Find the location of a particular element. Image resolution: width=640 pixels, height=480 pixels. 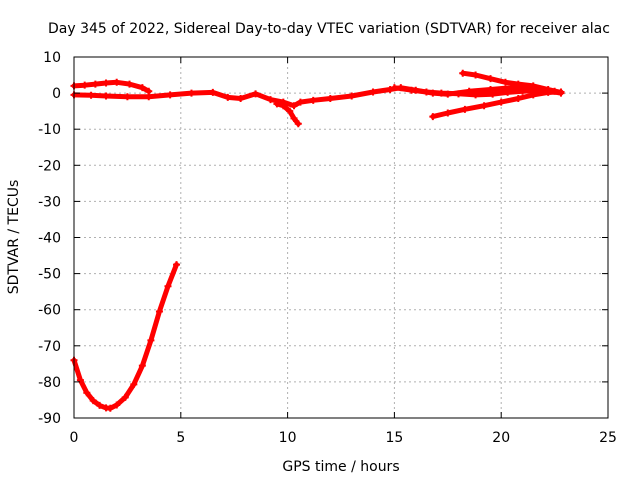

y-tick-label: 0 is located at coordinates (56, 94).